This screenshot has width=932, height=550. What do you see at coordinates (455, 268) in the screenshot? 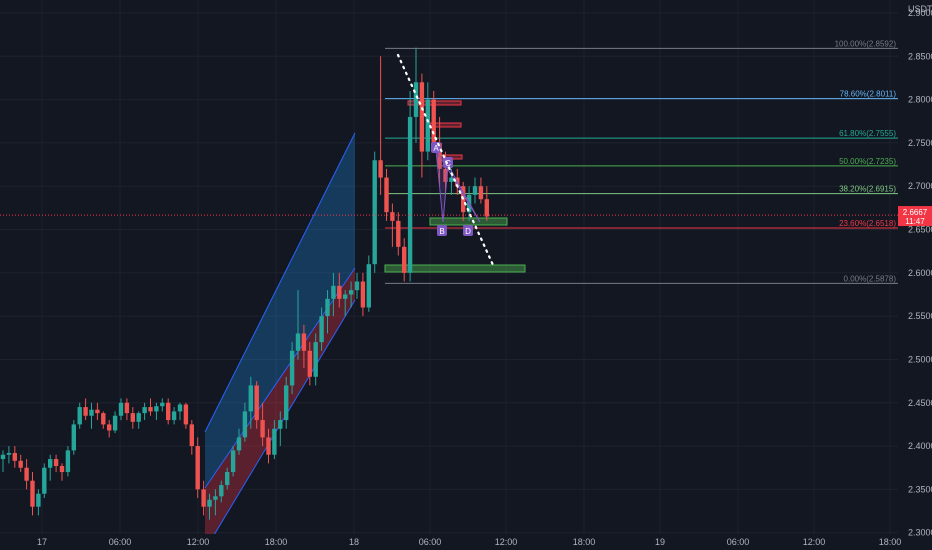
I see `support-zone-box` at bounding box center [455, 268].